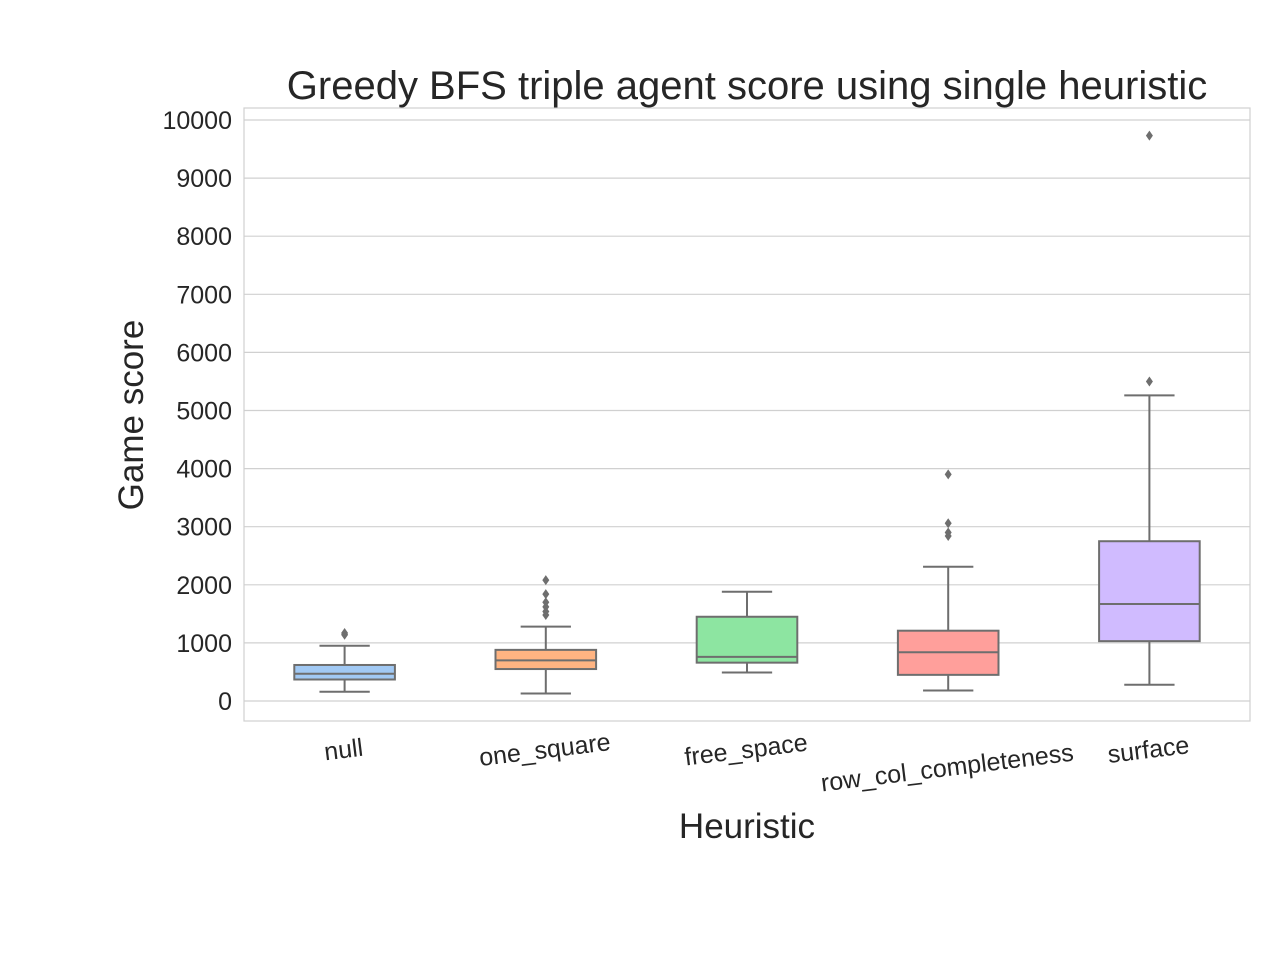 This screenshot has width=1280, height=960. I want to click on y-tick-label: 9000, so click(204, 179).